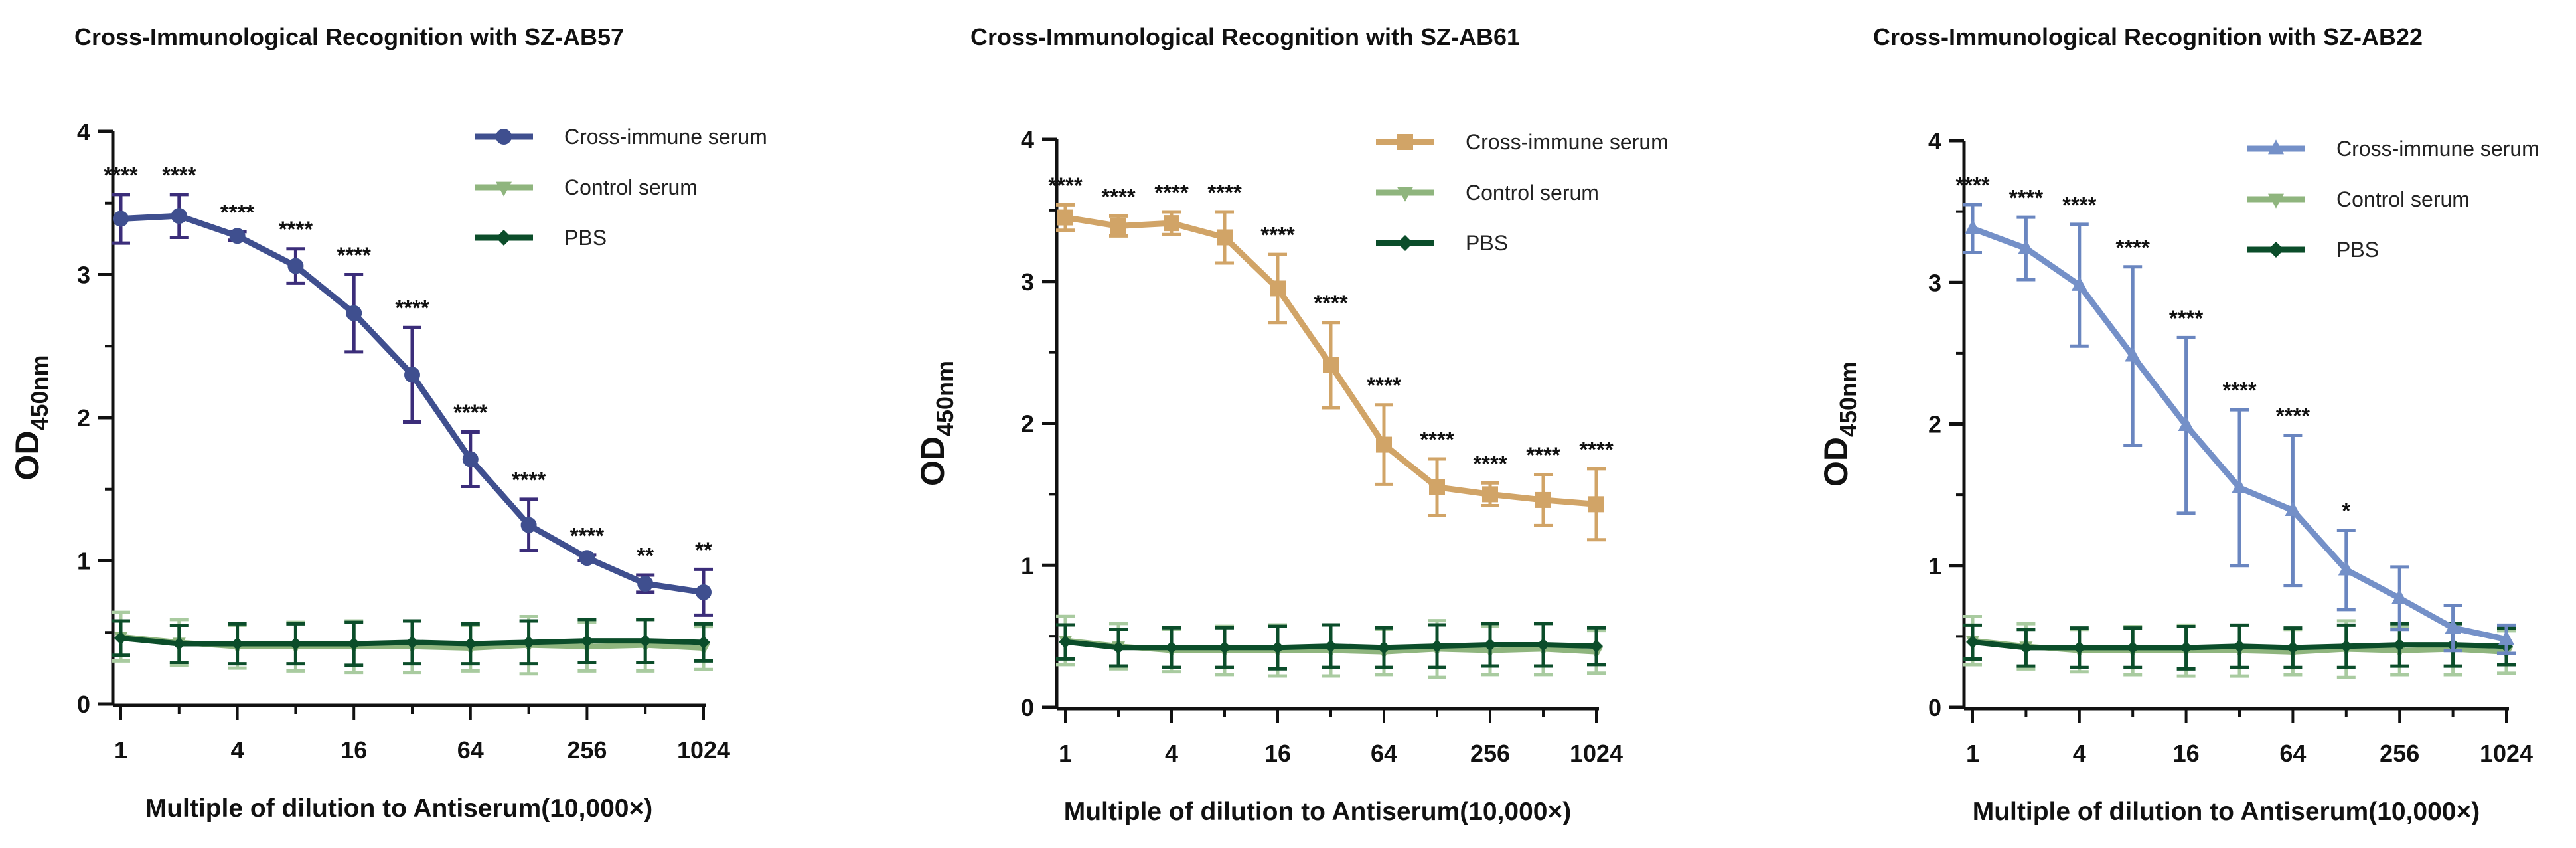  I want to click on significance-label: *, so click(2346, 510).